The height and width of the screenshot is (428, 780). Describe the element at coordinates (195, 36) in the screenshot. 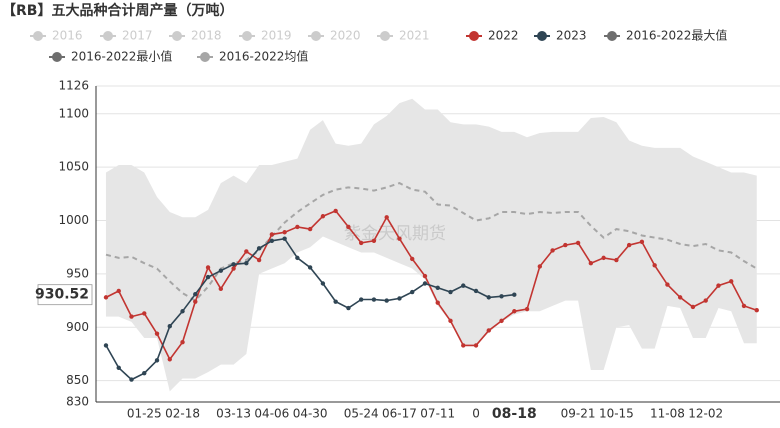

I see `legend-item: 2018` at that location.